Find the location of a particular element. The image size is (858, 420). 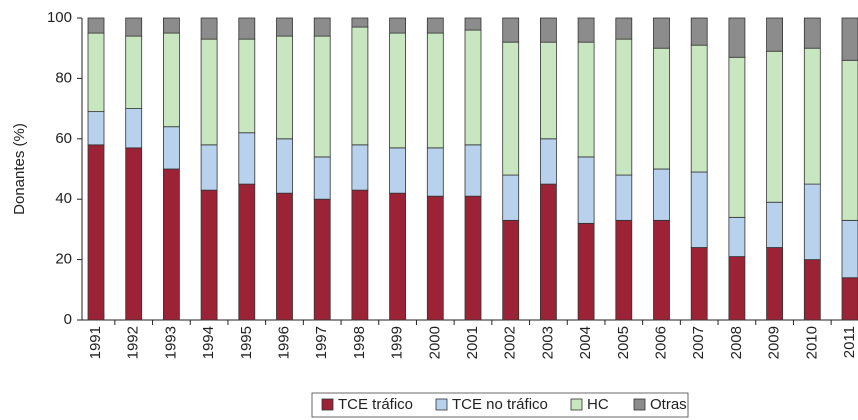

y-tick-label: 20 is located at coordinates (63, 259).